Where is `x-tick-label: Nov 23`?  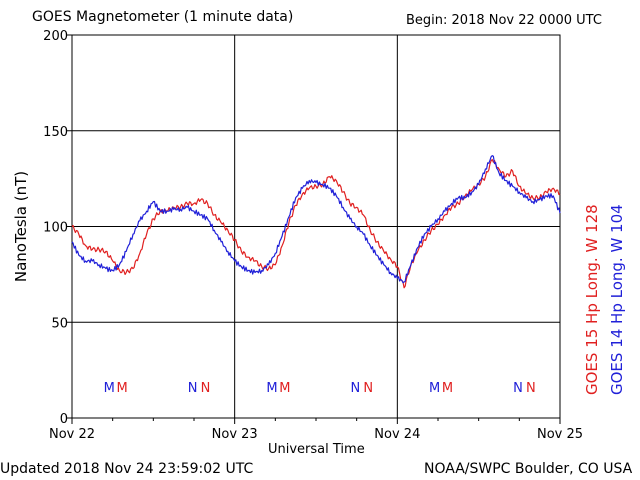 x-tick-label: Nov 23 is located at coordinates (235, 434).